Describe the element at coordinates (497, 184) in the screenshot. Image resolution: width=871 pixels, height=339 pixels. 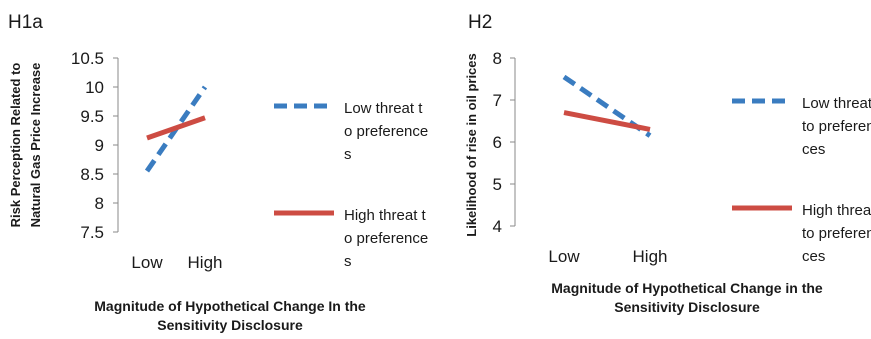
I see `y-tick-label: 5` at that location.